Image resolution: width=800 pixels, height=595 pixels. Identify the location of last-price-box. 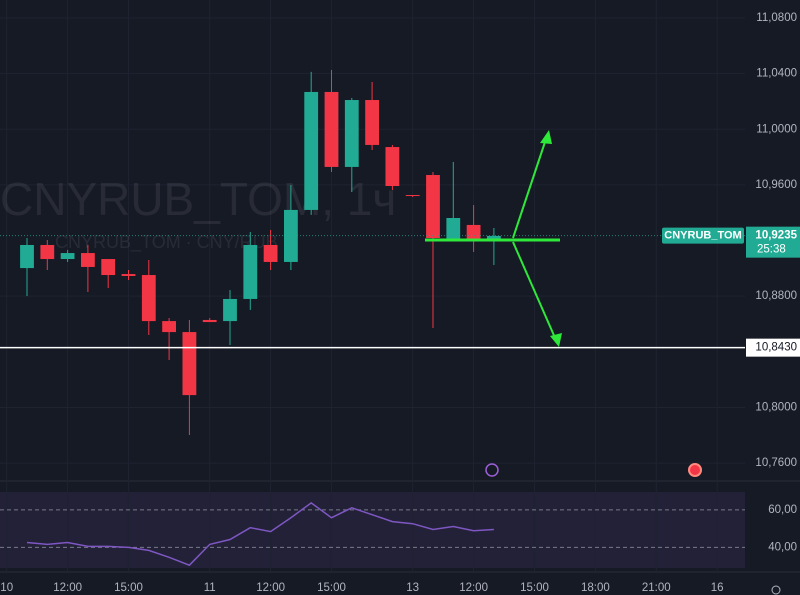
(773, 242).